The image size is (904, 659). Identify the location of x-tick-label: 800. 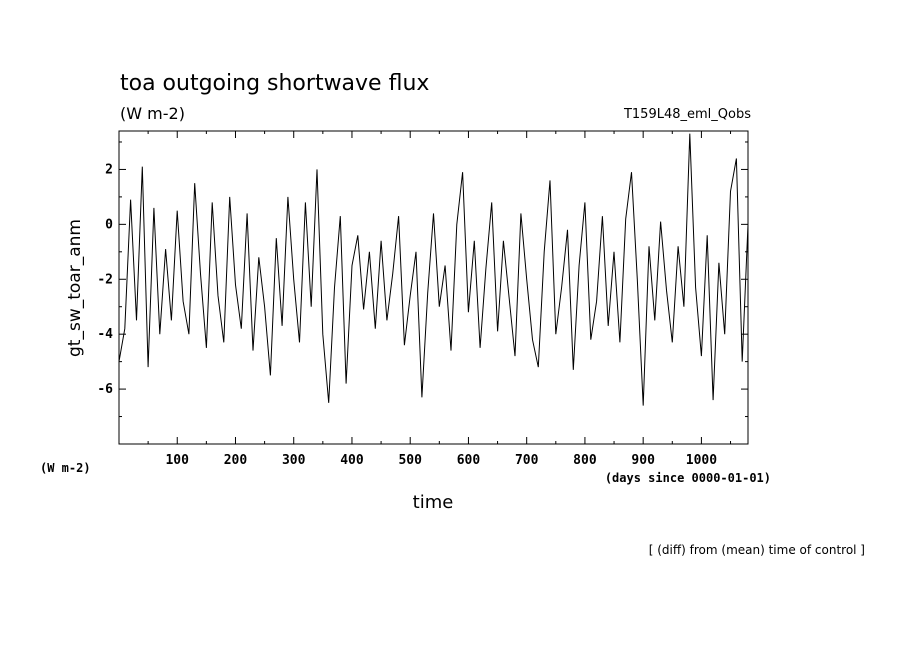
(585, 460).